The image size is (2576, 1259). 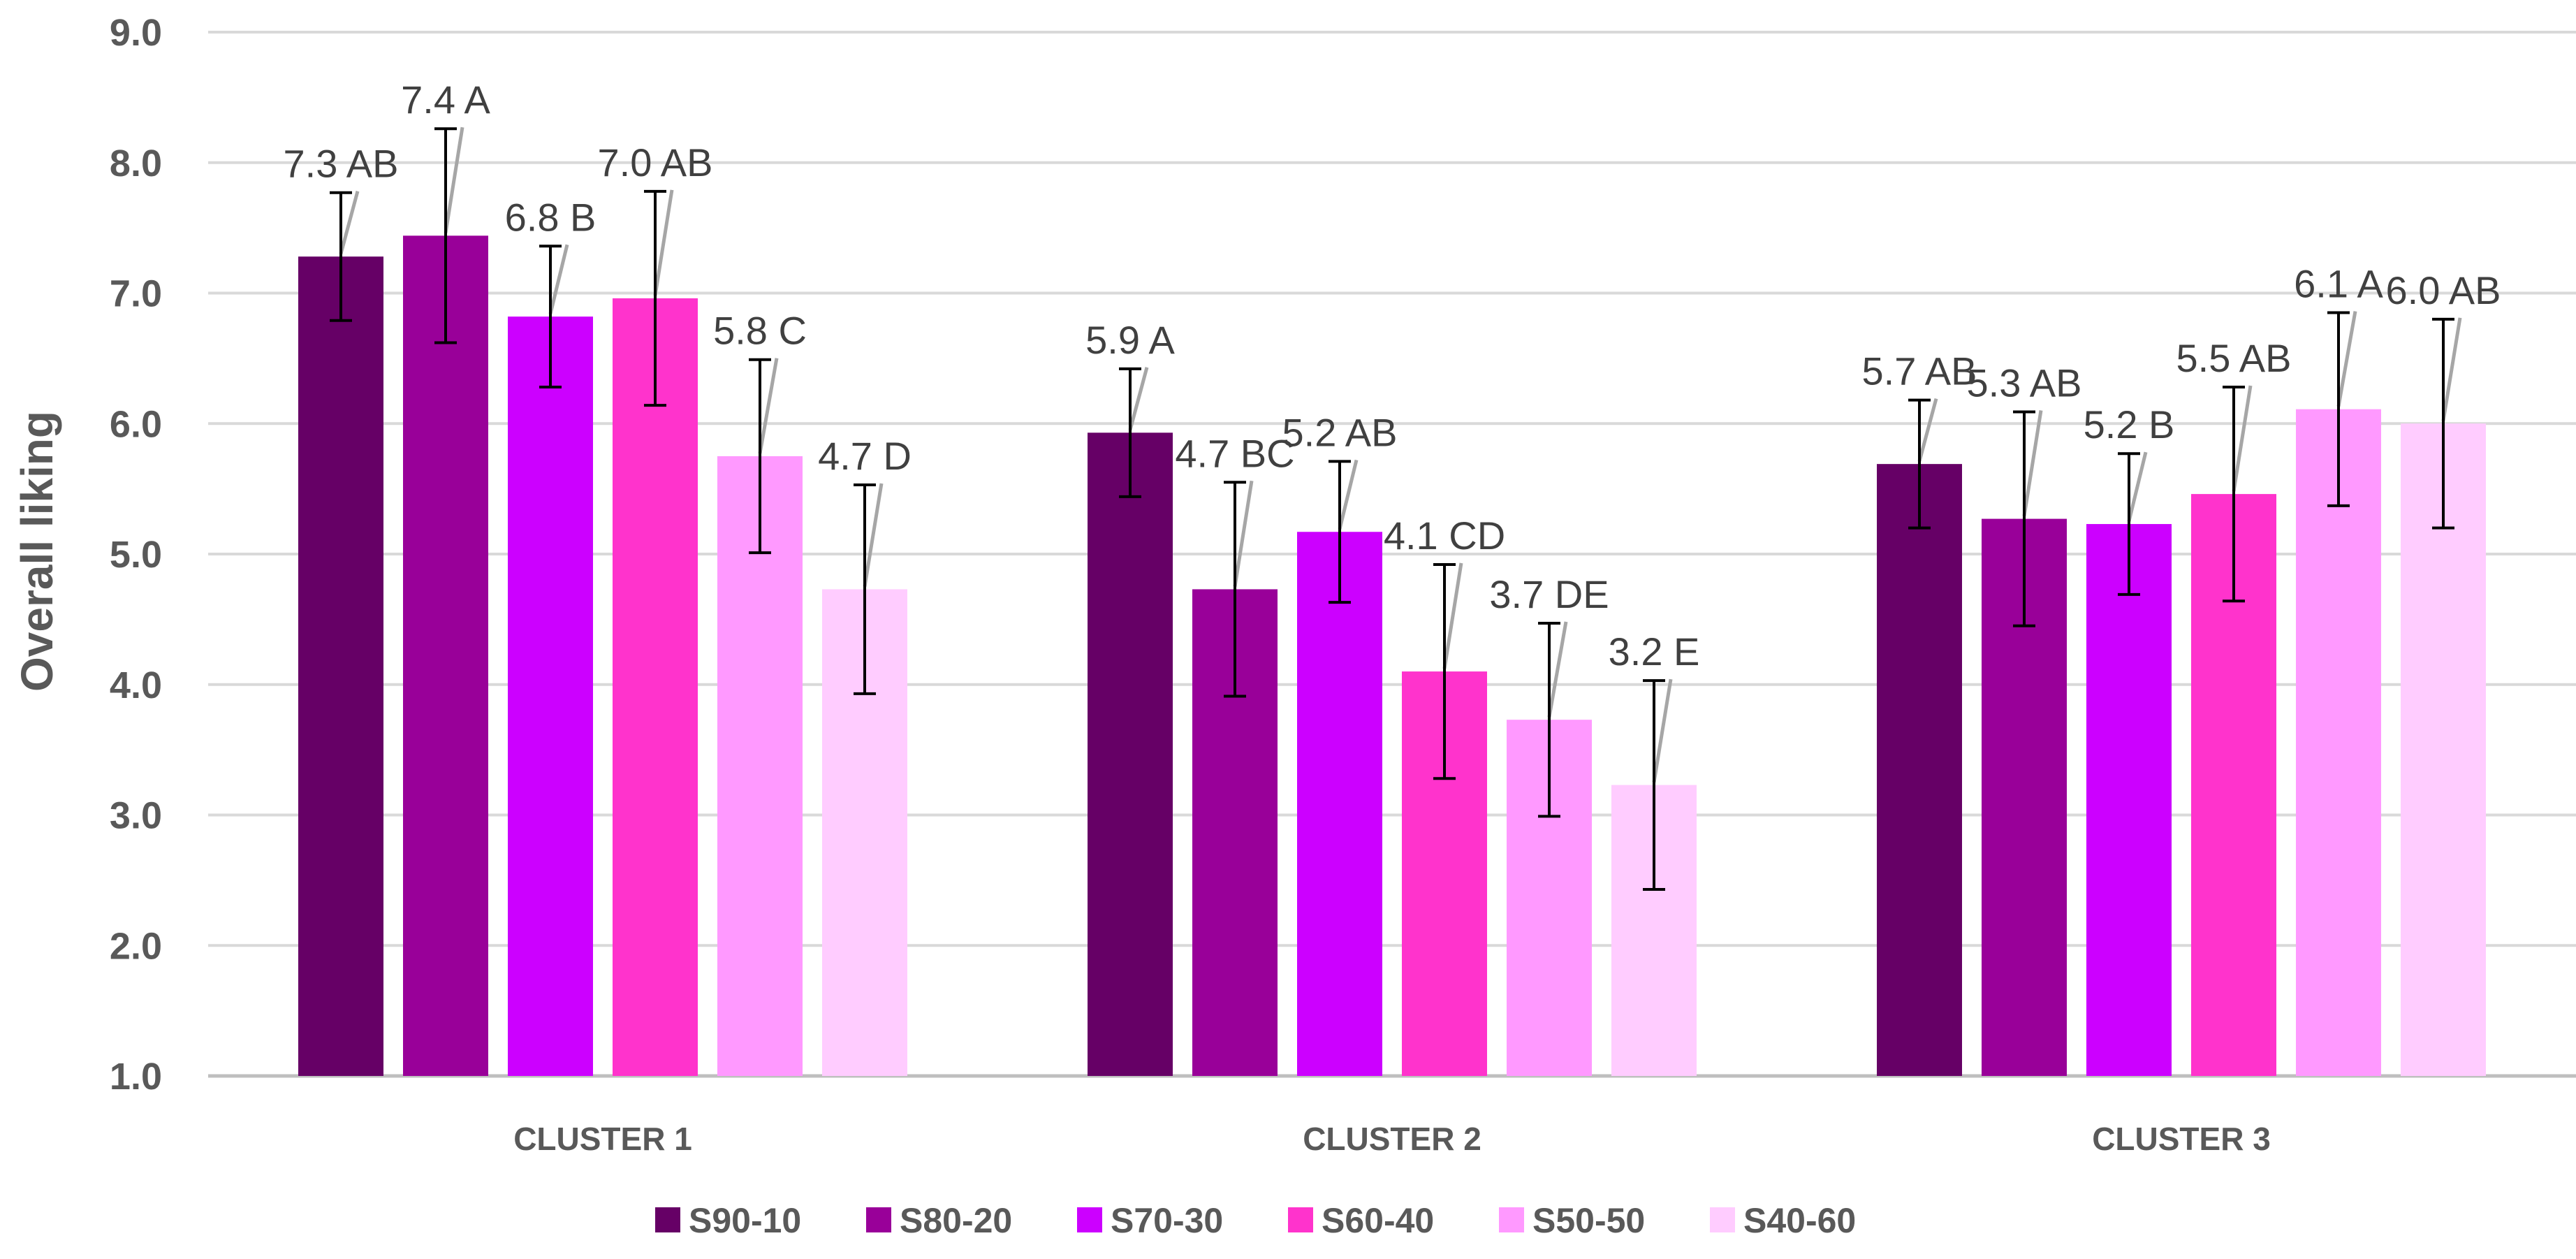 What do you see at coordinates (136, 685) in the screenshot?
I see `y-tick-label: 4.0` at bounding box center [136, 685].